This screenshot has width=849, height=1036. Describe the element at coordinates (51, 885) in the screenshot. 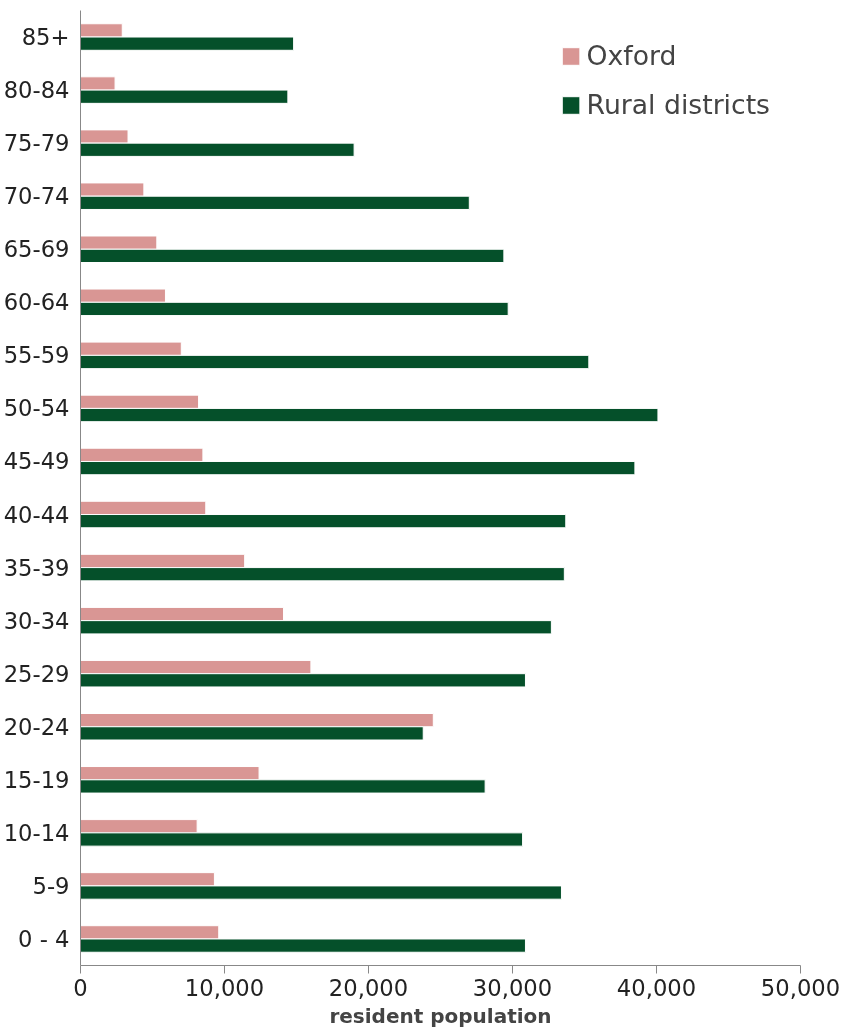

I see `y-tick-label: 5-9` at that location.